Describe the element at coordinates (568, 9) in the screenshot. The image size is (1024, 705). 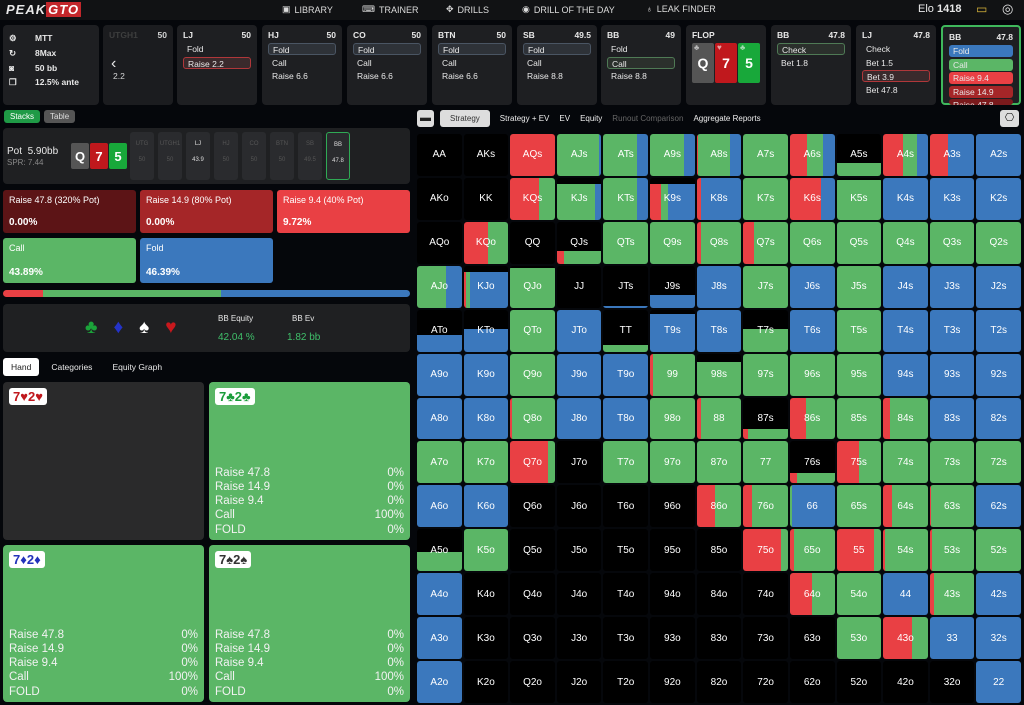
I see `nav-drill-of-the-day: ◉ DRILL OF THE DAY` at that location.